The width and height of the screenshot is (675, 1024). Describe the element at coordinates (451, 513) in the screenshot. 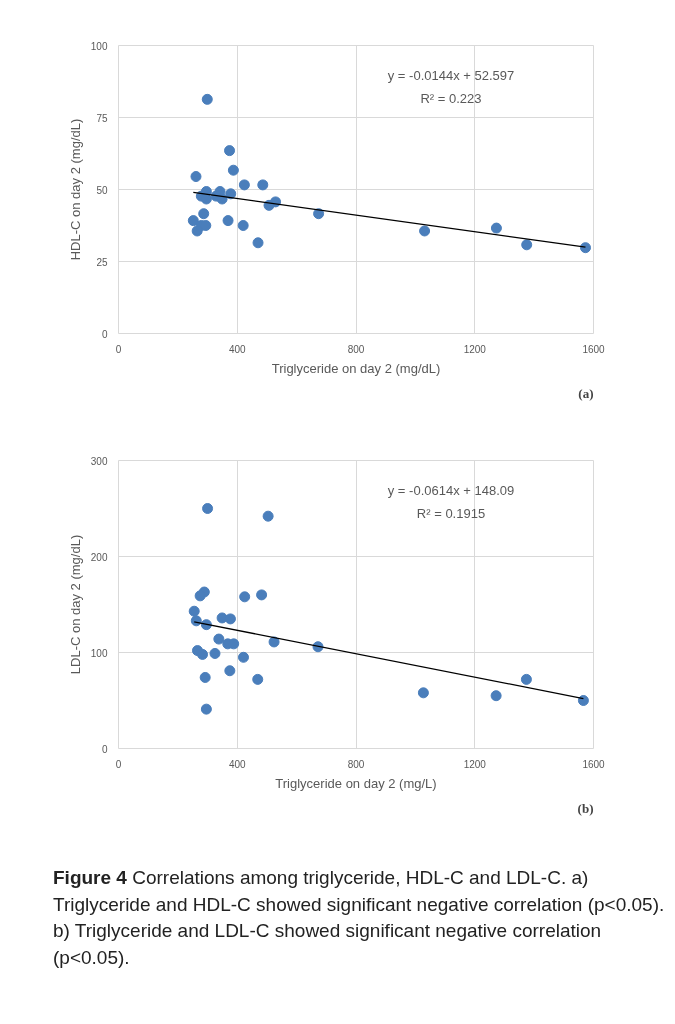

I see `annotation: R² = 0.1915` at that location.